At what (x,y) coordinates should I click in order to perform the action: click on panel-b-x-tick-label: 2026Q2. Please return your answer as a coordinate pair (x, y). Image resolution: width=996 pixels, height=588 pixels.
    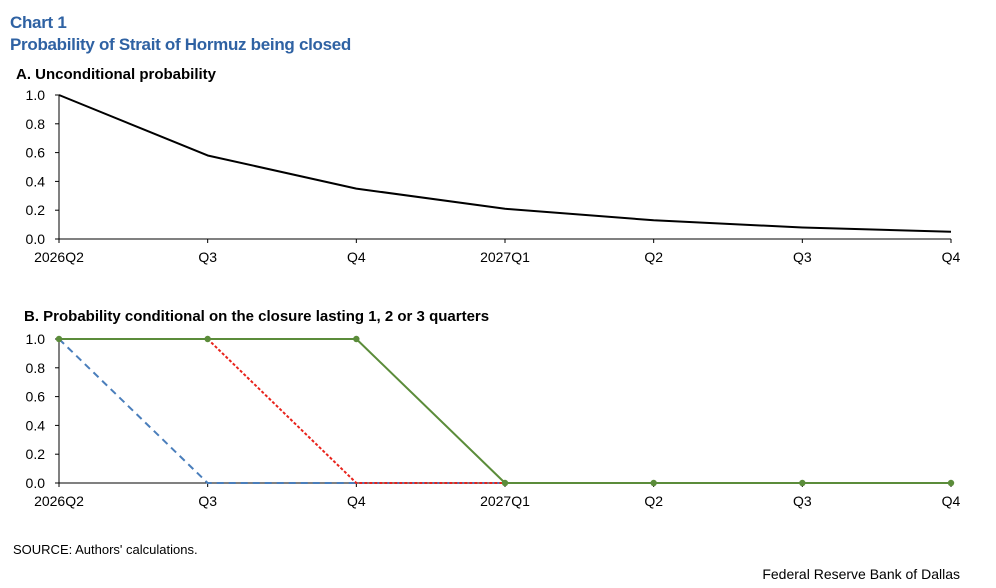
    Looking at the image, I should click on (59, 501).